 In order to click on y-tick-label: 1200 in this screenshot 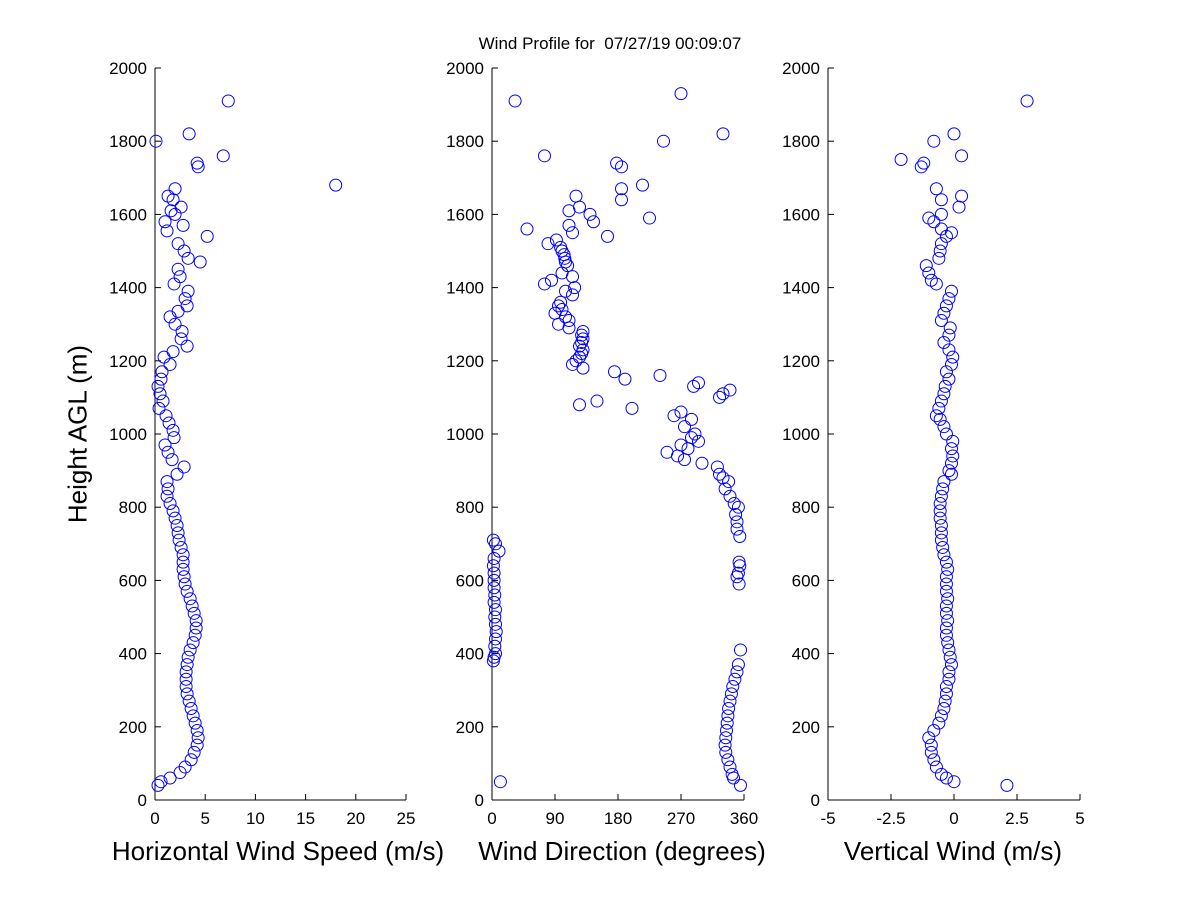, I will do `click(801, 361)`.